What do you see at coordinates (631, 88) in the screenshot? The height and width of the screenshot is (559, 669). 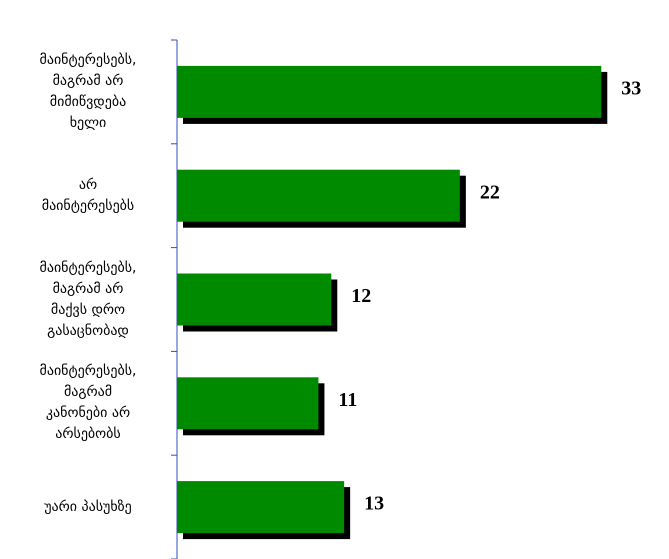 I see `value-label: 33` at bounding box center [631, 88].